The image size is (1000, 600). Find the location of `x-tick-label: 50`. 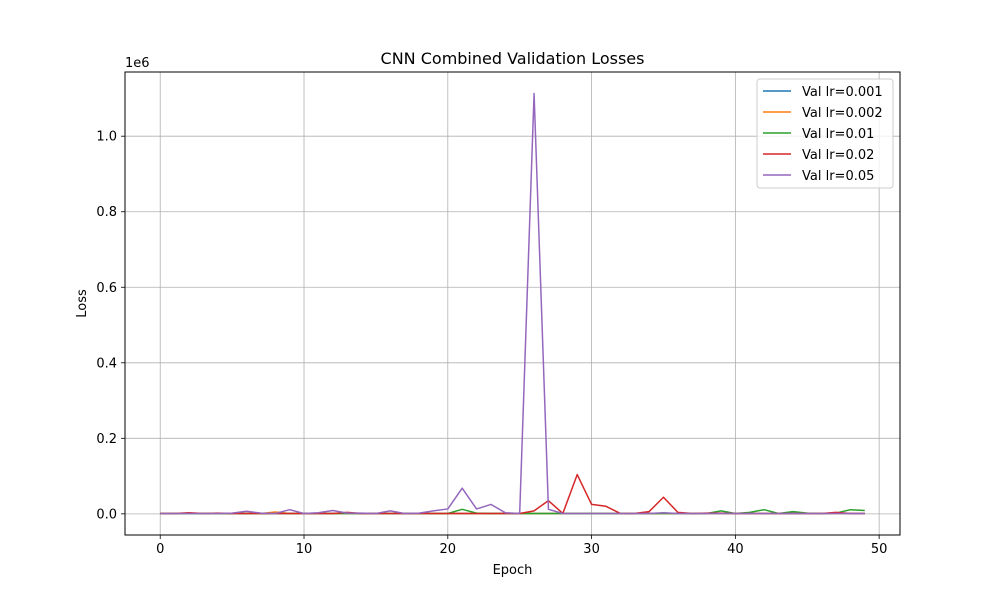

x-tick-label: 50 is located at coordinates (879, 549).